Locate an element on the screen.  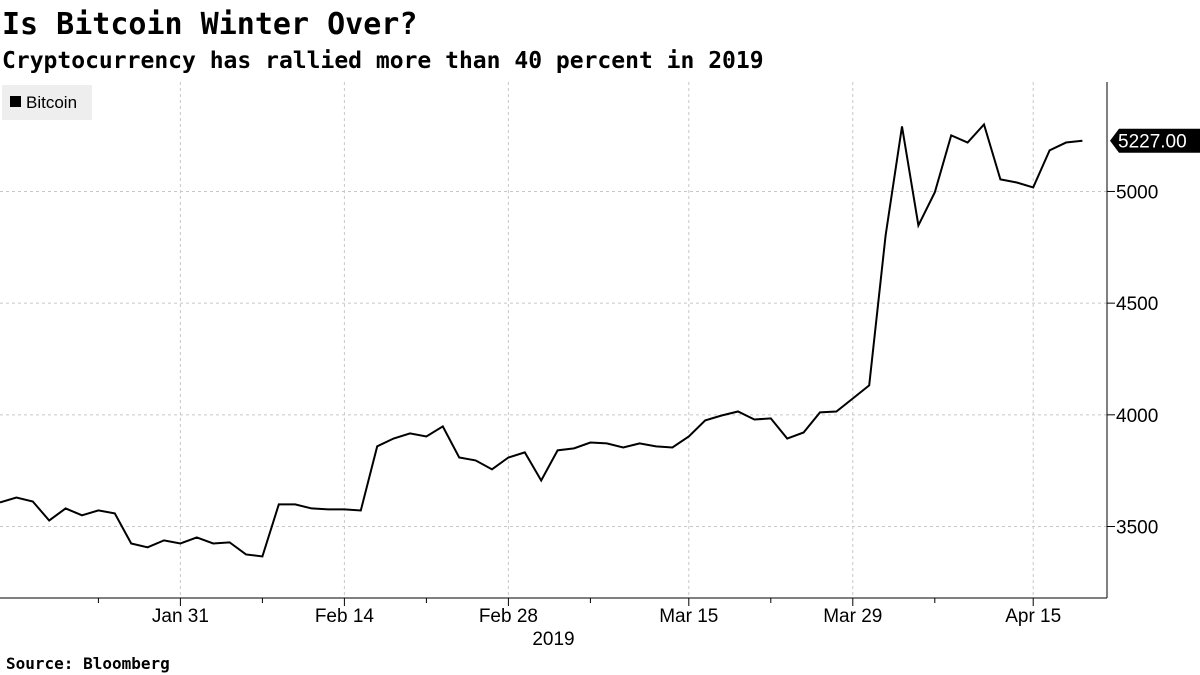
chart-title: Is Bitcoin Winter Over? is located at coordinates (209, 24).